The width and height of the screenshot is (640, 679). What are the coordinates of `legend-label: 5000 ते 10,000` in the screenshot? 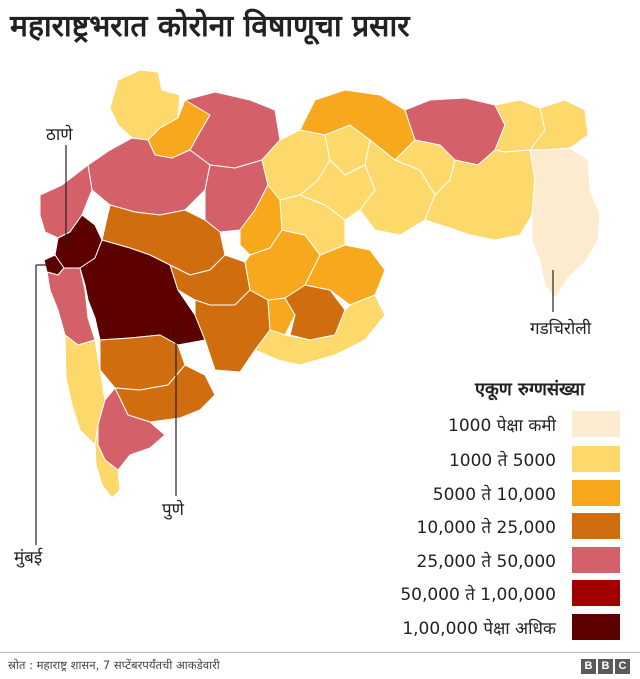 It's located at (494, 495).